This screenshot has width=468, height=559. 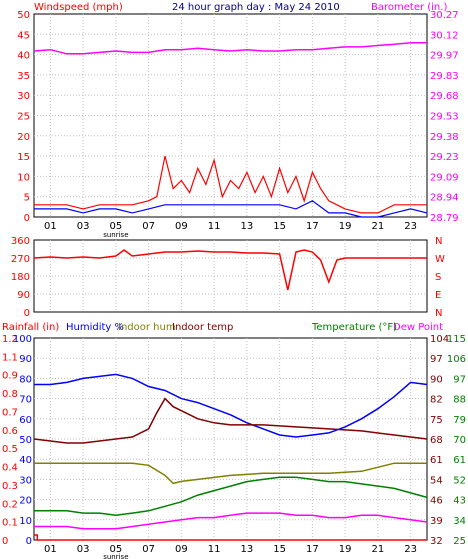 I want to click on panel1-x-tick-label: 23, so click(x=410, y=226).